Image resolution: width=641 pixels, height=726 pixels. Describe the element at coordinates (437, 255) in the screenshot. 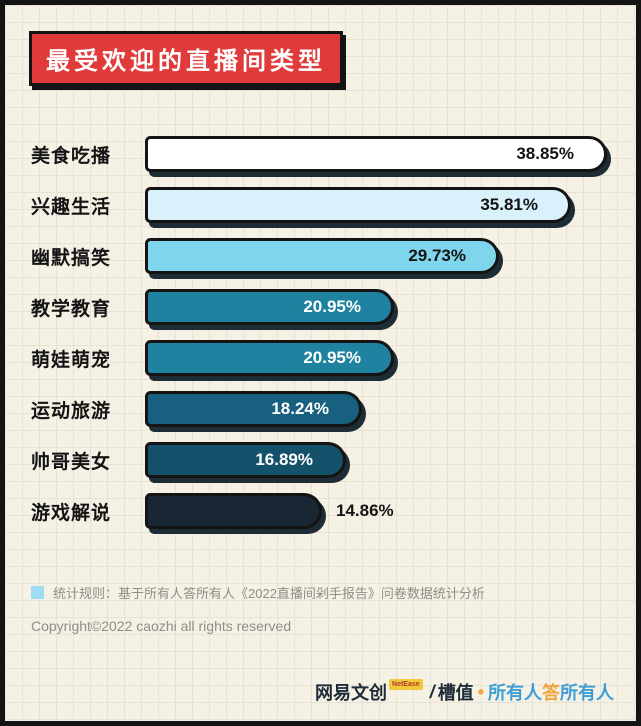

I see `value-label: 29.73%` at that location.